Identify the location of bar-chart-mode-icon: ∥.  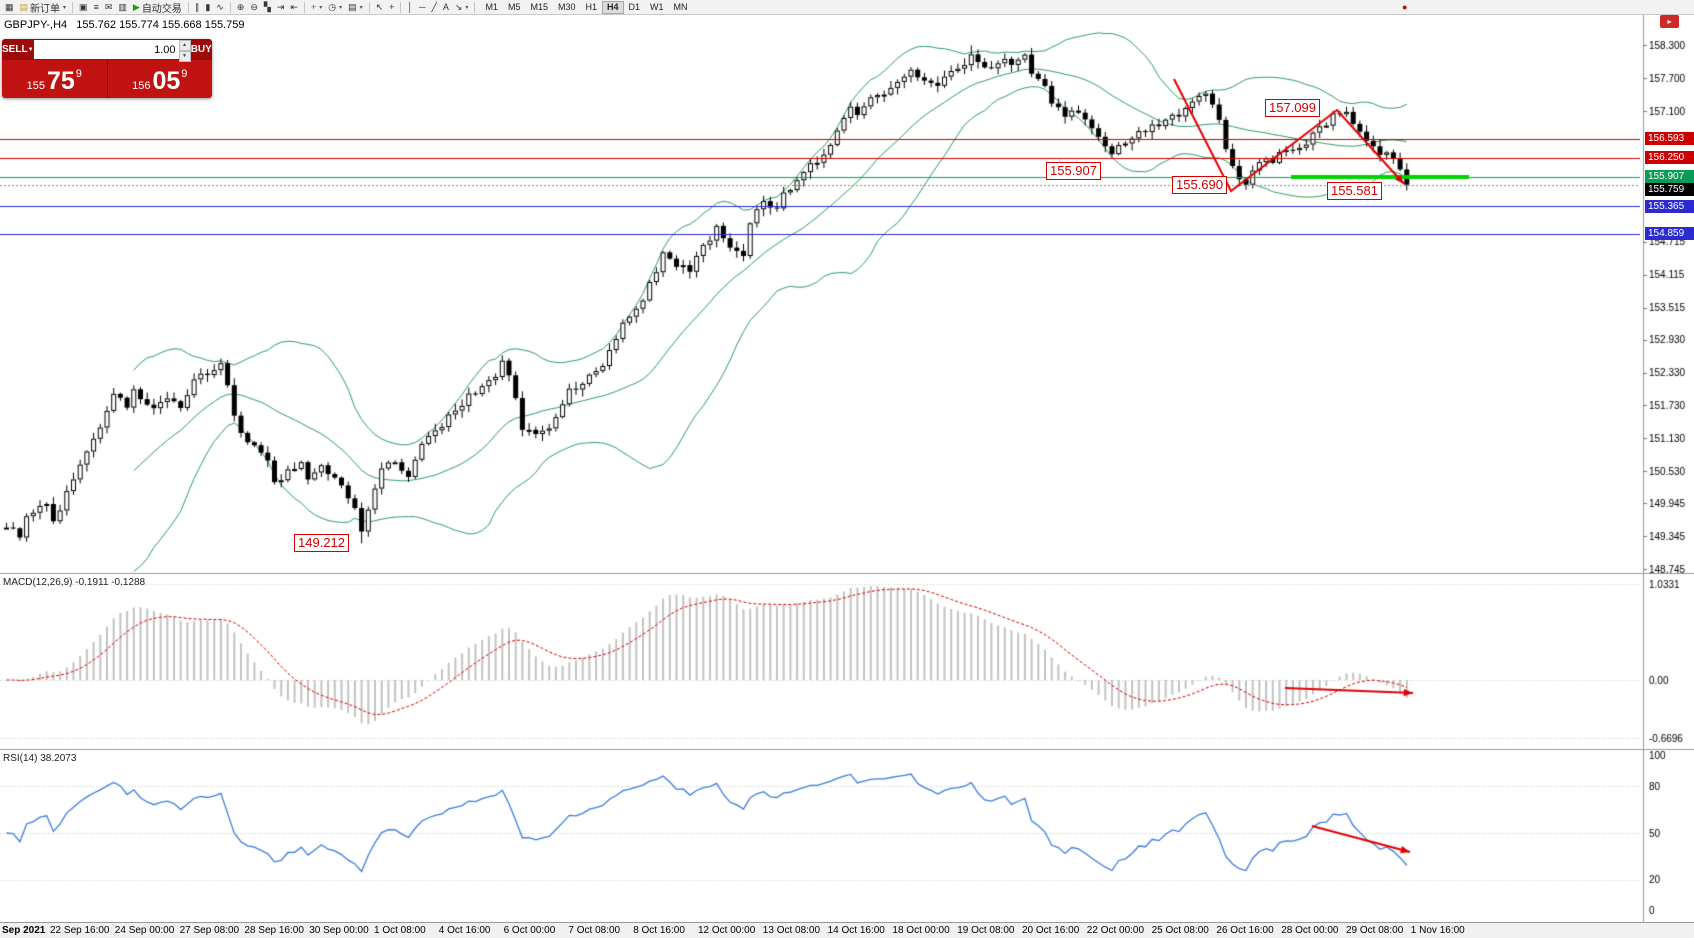
(197, 7).